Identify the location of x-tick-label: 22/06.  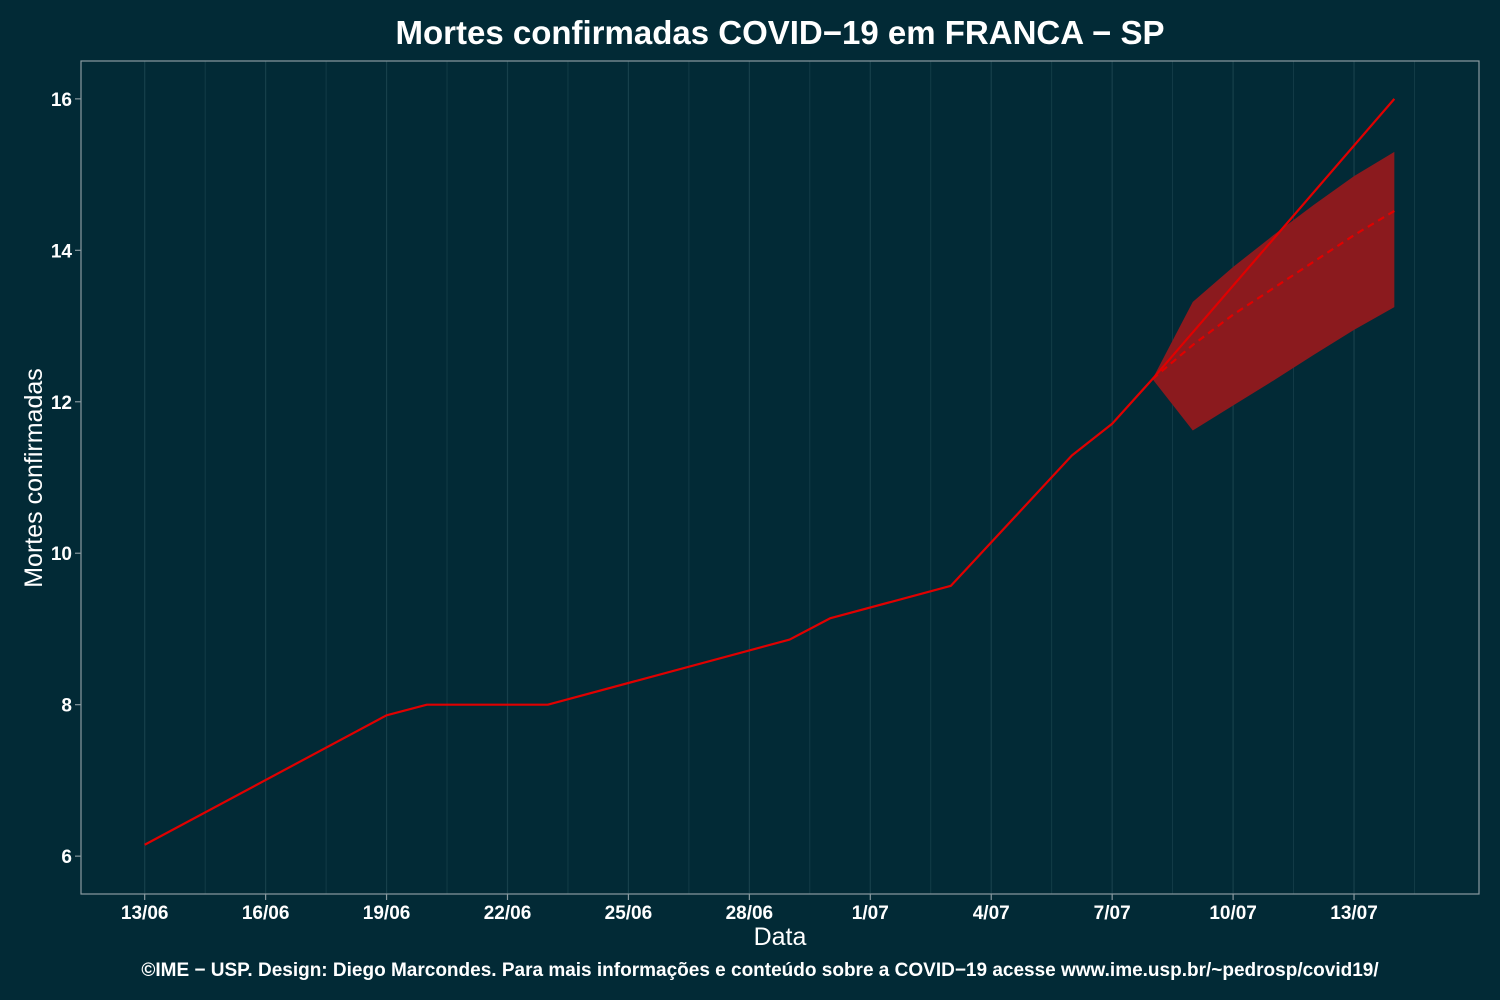
(508, 913).